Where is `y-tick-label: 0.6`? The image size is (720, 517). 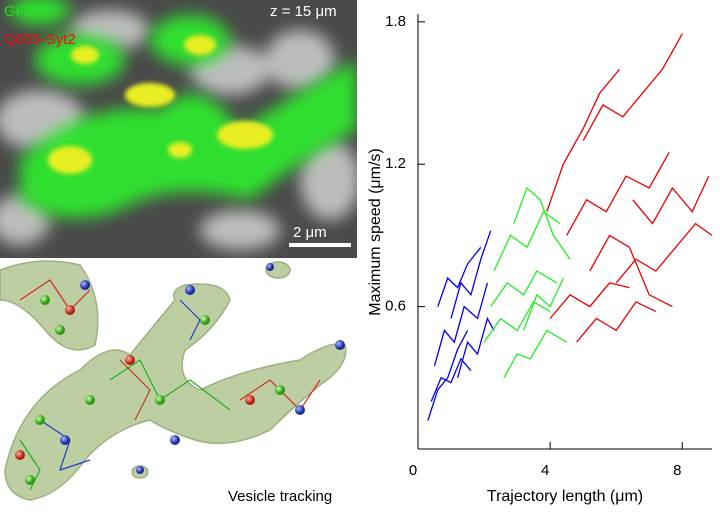 y-tick-label: 0.6 is located at coordinates (395, 306).